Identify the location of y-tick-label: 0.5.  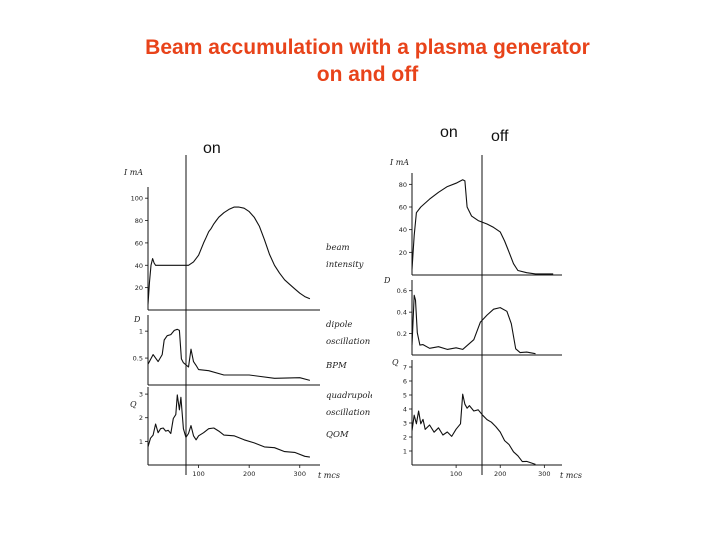
(138, 359).